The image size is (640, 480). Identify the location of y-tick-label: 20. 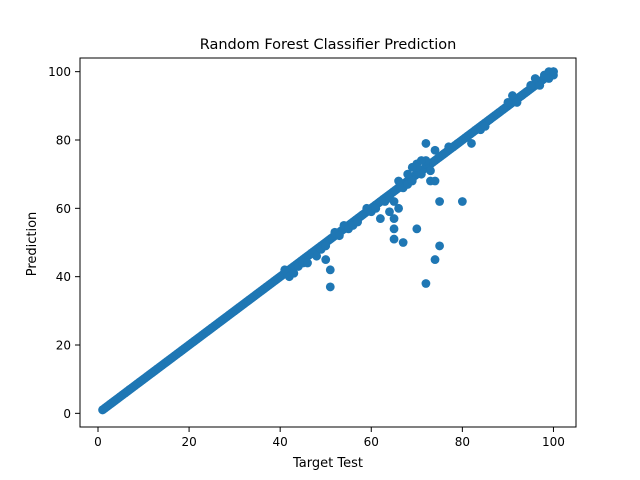
(63, 346).